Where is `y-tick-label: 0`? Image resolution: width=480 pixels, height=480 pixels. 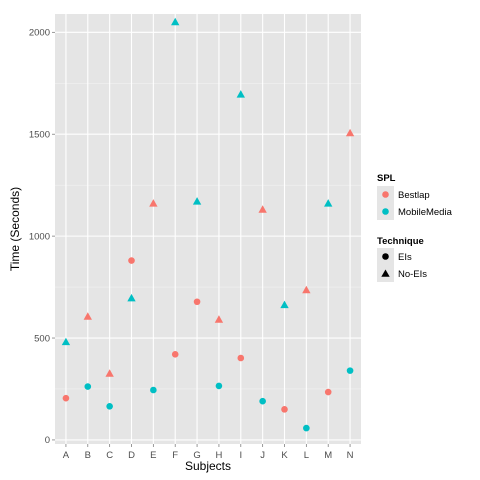 y-tick-label: 0 is located at coordinates (47, 440).